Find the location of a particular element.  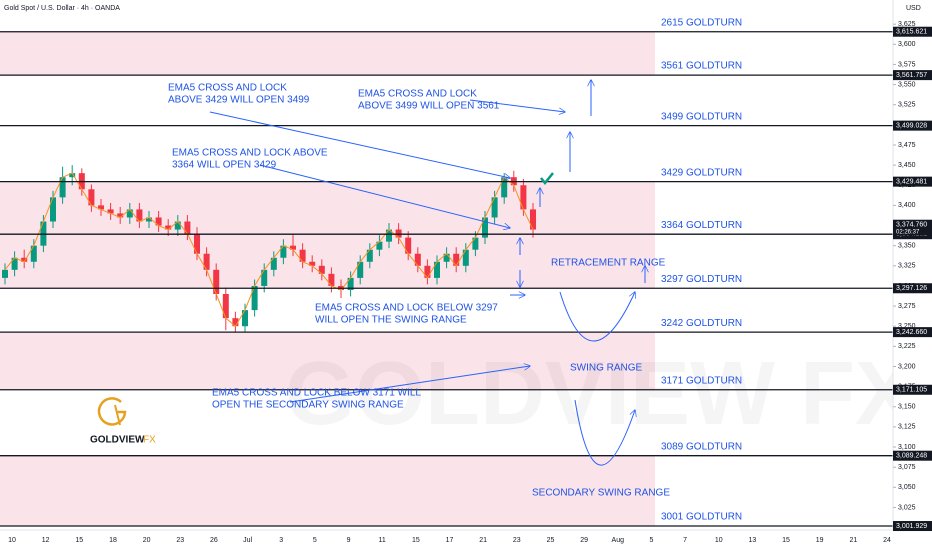

x-tick-label: 19 is located at coordinates (820, 540).